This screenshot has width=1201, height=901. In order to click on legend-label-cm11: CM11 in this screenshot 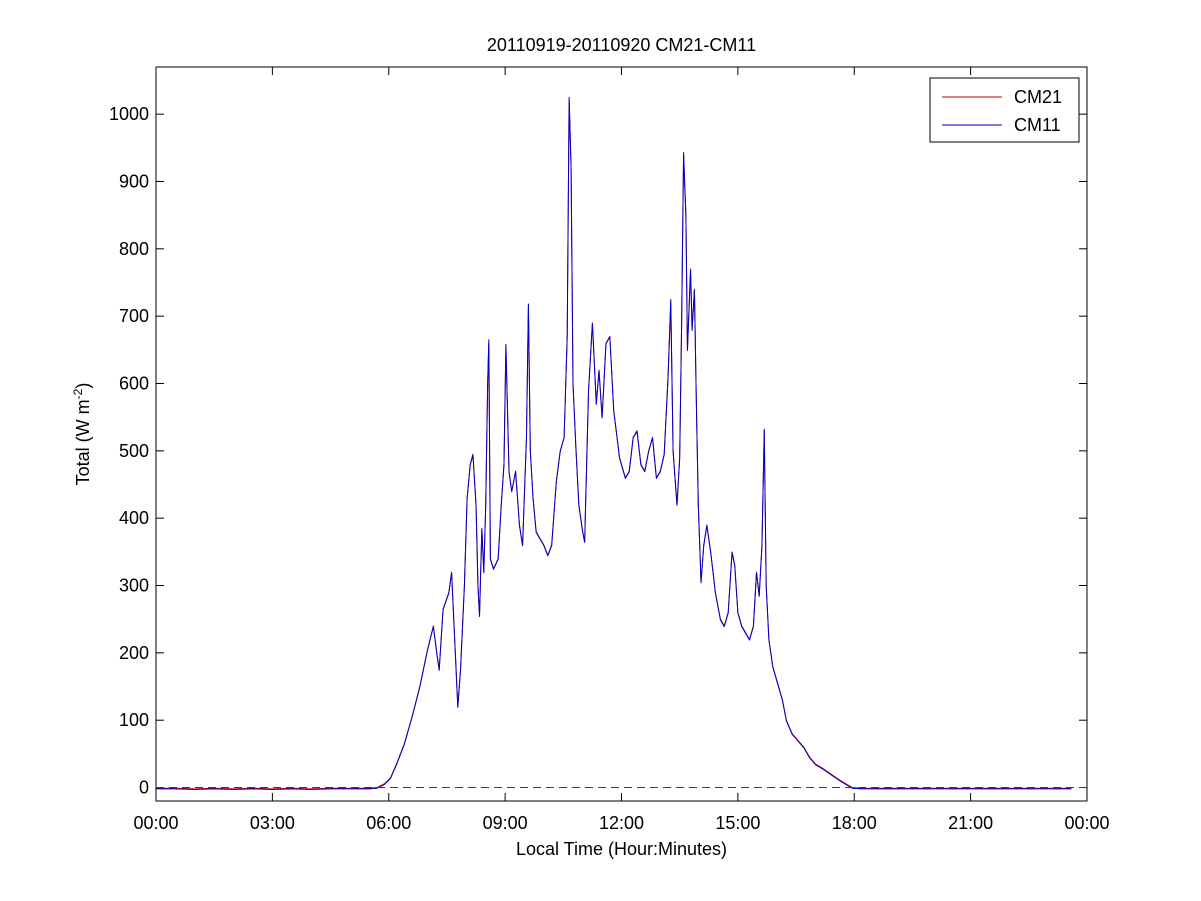, I will do `click(1037, 125)`.